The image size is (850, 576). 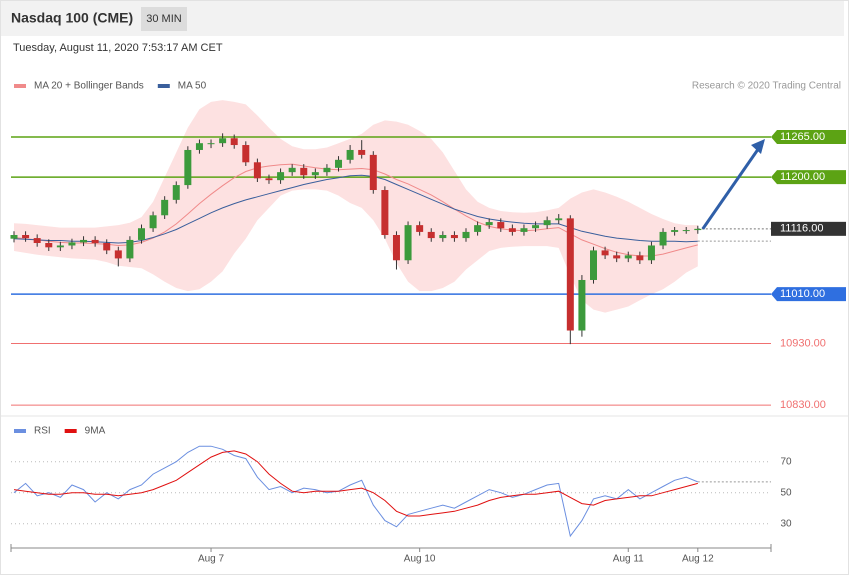 What do you see at coordinates (95, 431) in the screenshot?
I see `legend-label: 9MA` at bounding box center [95, 431].